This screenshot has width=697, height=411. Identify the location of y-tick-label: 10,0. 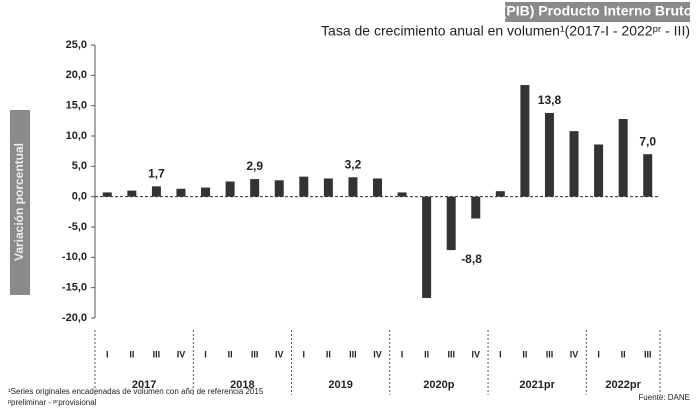
(76, 136).